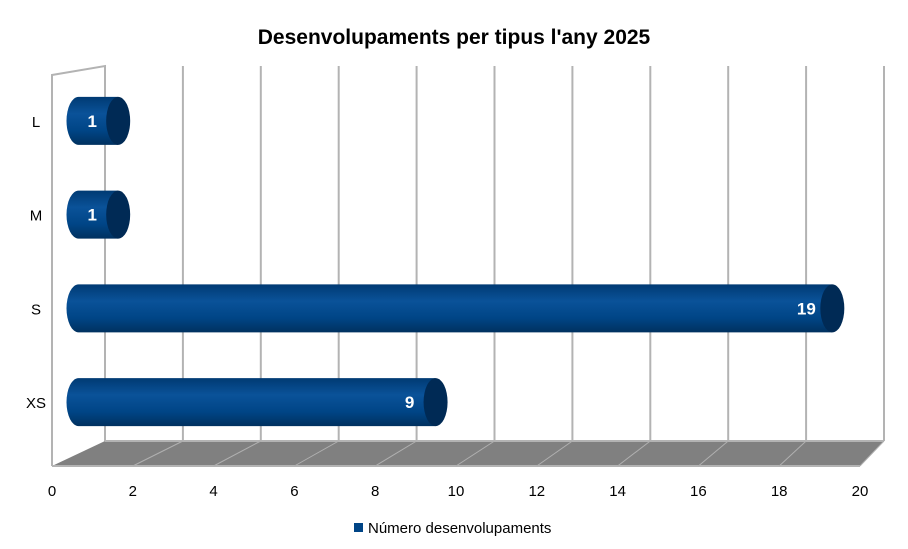 This screenshot has width=908, height=549. I want to click on y-tick-label: L, so click(36, 122).